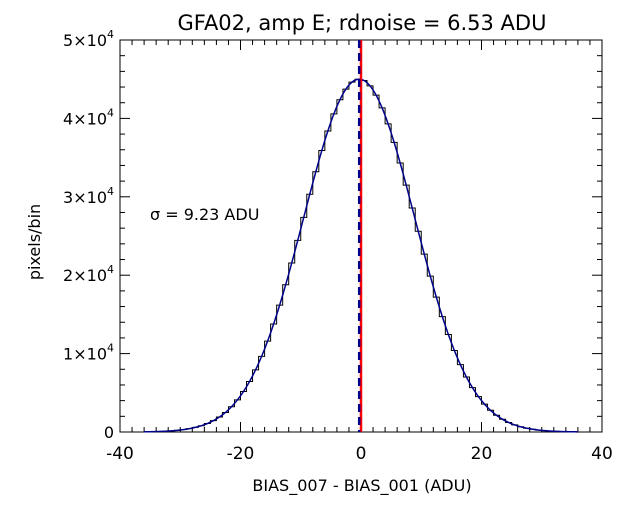  I want to click on y-axis-label: pixels/bin, so click(34, 242).